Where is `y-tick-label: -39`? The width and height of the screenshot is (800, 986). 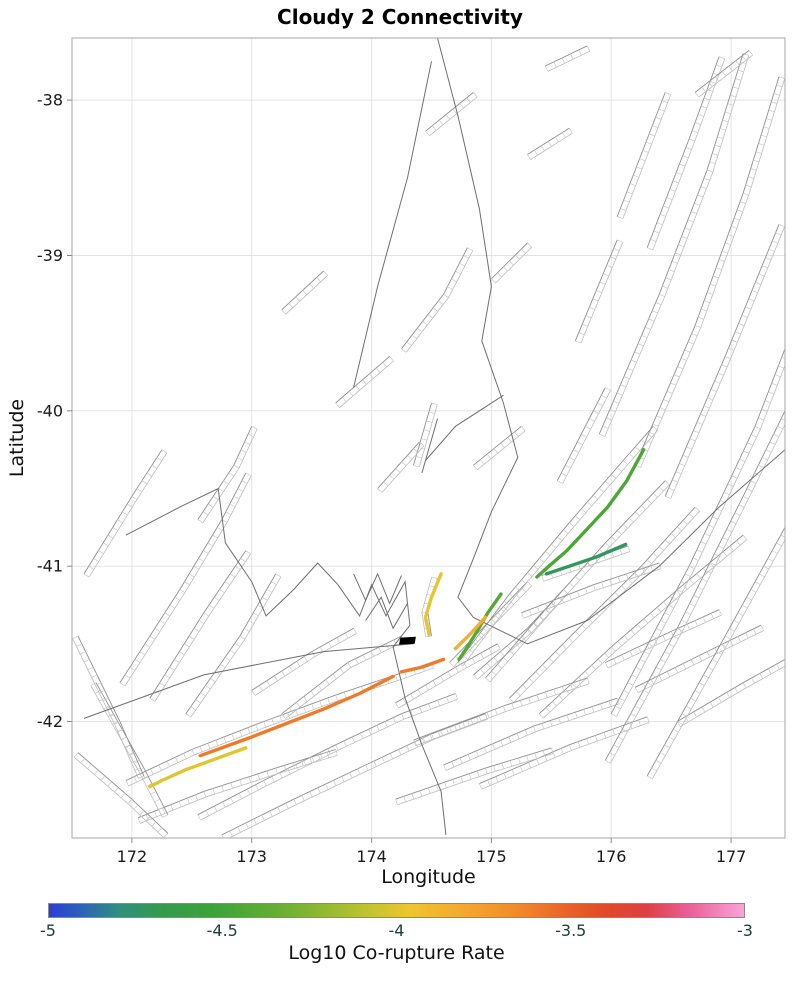
y-tick-label: -39 is located at coordinates (50, 255).